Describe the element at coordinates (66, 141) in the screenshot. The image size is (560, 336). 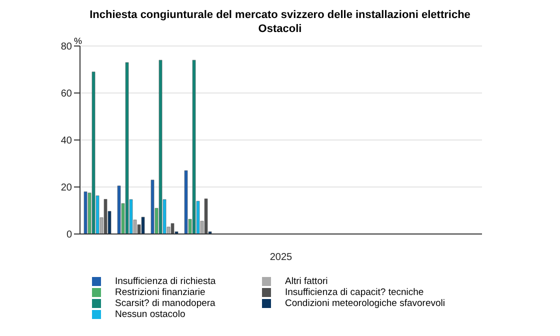
I see `y-tick-label: 40` at that location.